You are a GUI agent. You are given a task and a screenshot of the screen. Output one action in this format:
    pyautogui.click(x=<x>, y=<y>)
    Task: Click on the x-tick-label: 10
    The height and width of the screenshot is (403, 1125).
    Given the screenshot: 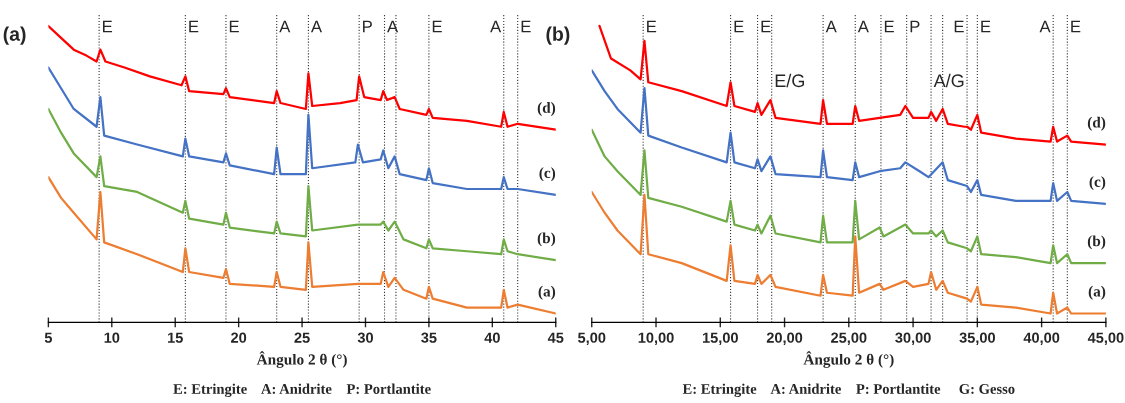 What is the action you would take?
    pyautogui.click(x=112, y=337)
    